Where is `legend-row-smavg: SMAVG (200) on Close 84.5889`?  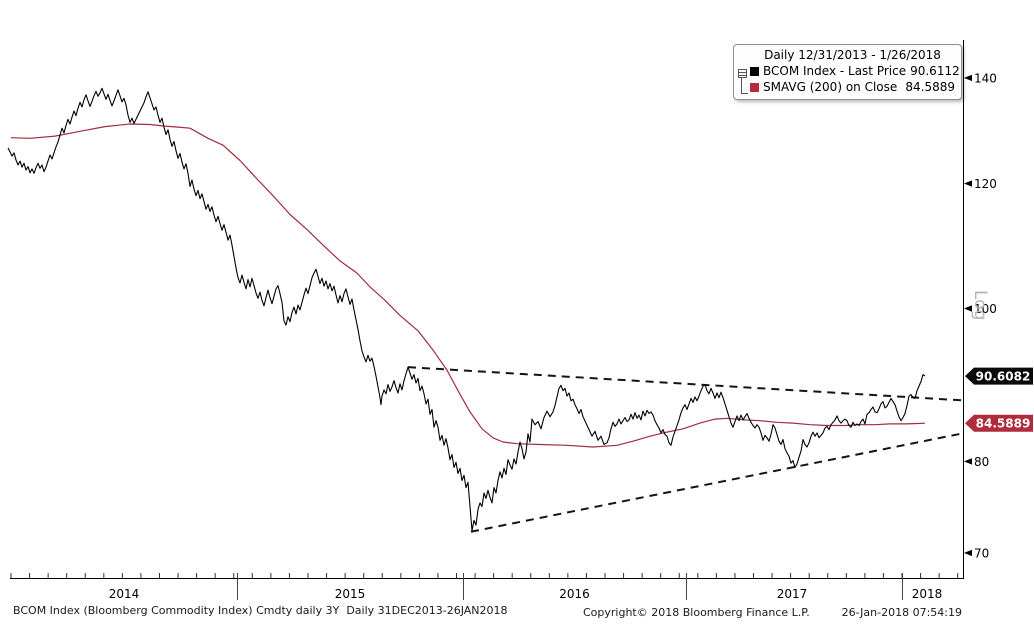 legend-row-smavg: SMAVG (200) on Close 84.5889 is located at coordinates (852, 87).